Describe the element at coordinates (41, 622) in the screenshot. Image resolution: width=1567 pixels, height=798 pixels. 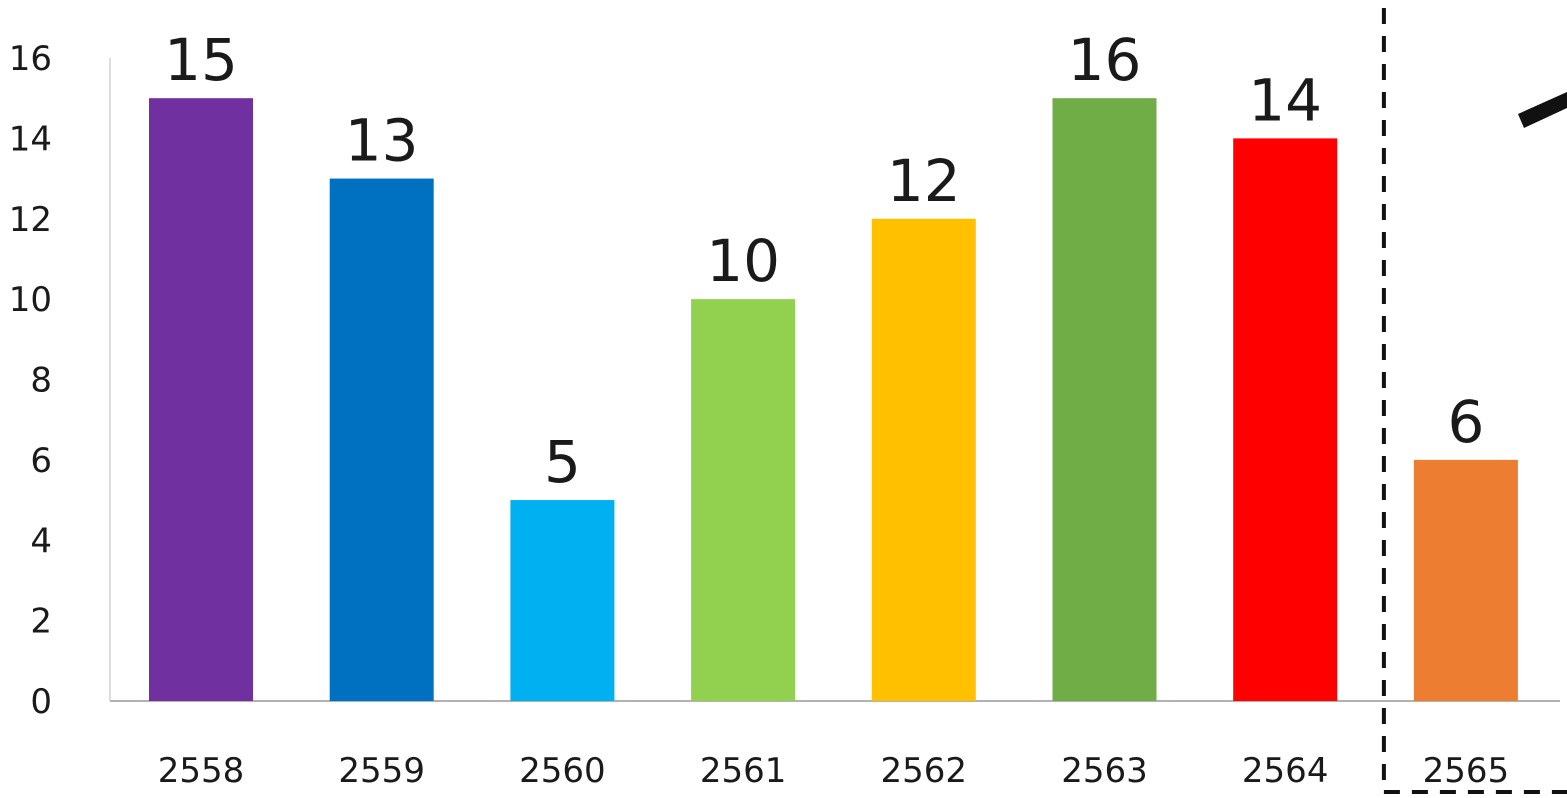
I see `y-tick-label: 2` at that location.